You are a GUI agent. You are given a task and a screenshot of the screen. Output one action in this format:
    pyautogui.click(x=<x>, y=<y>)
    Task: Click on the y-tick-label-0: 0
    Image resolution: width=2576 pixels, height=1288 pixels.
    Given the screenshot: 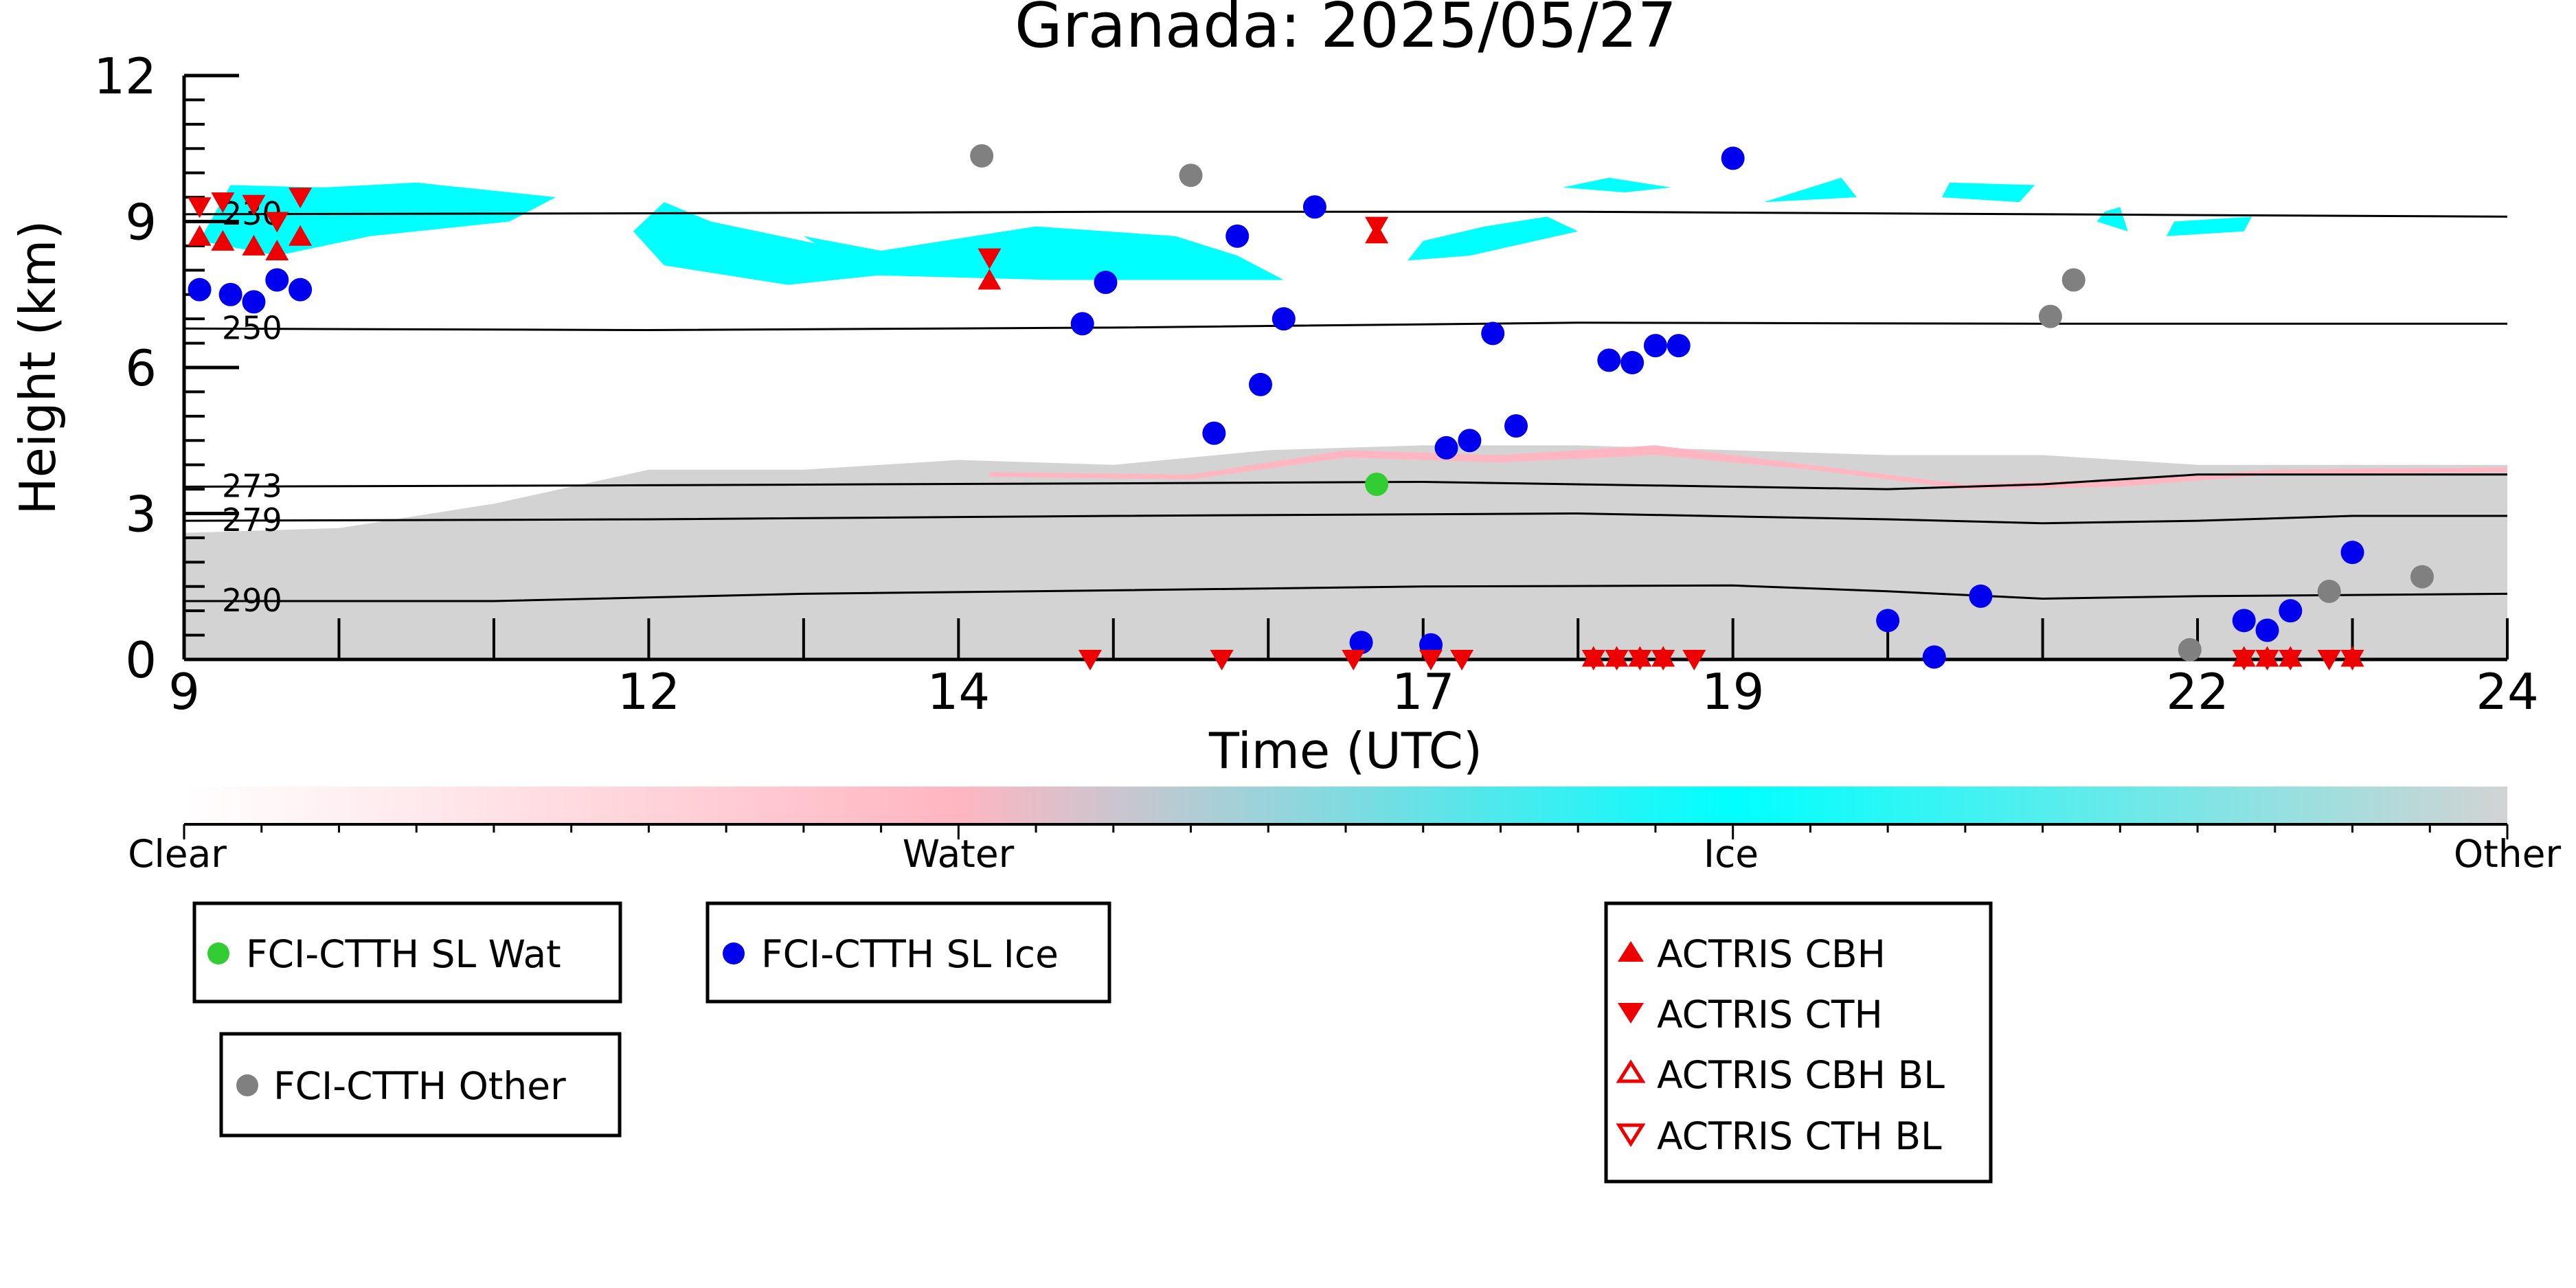 What is the action you would take?
    pyautogui.click(x=141, y=660)
    